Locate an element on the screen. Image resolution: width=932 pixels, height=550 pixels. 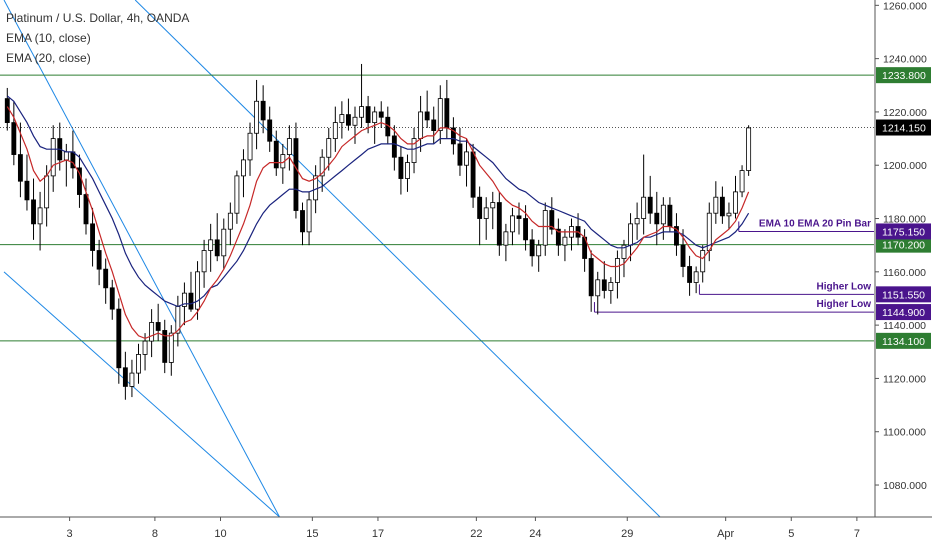
x-tick-label: 5 is located at coordinates (791, 534).